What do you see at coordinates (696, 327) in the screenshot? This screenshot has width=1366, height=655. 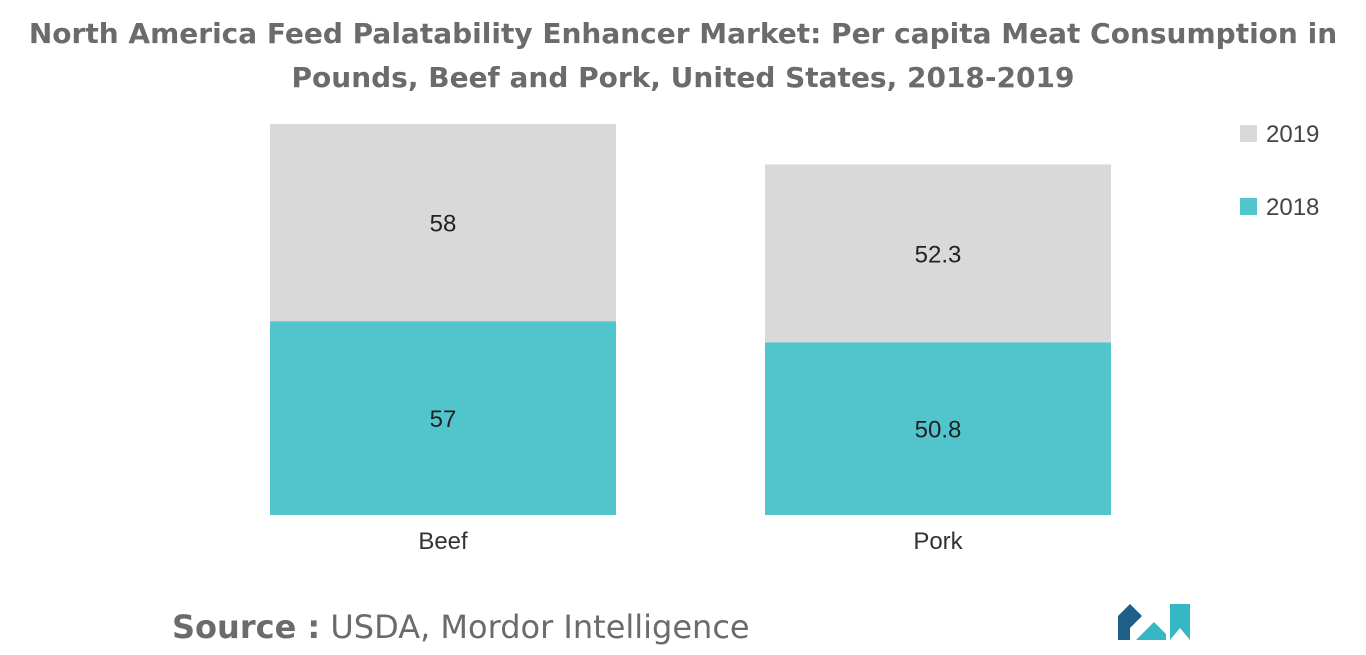 I see `value-labels-group: 57 58 50.8 52.3` at bounding box center [696, 327].